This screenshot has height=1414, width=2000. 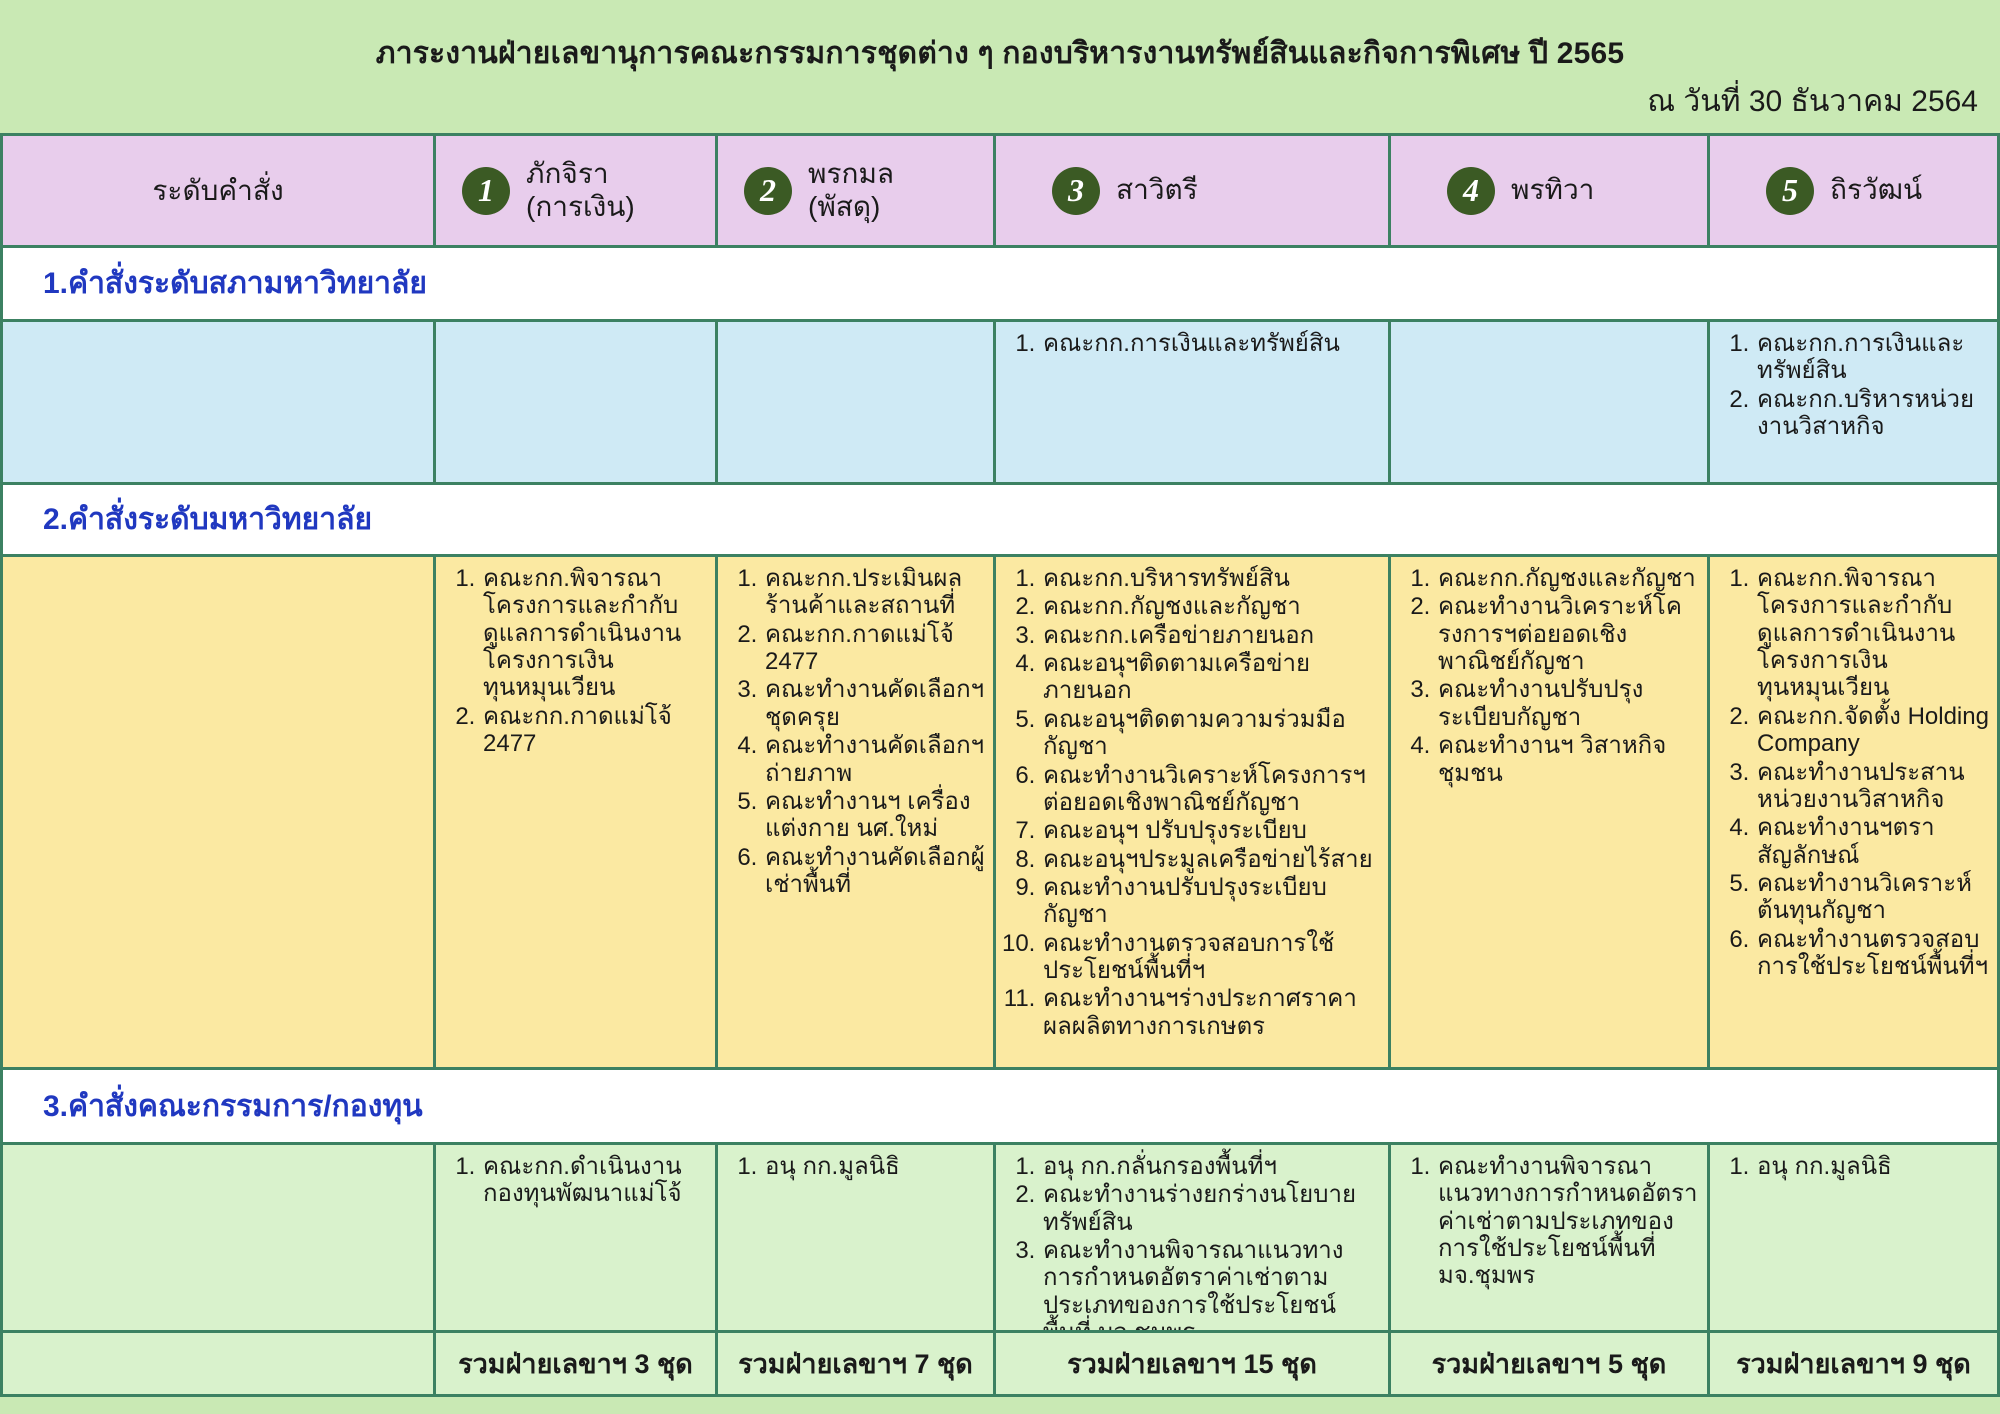 I want to click on column-header-person-2: 2 พรกมล (พัสดุ), so click(x=857, y=190).